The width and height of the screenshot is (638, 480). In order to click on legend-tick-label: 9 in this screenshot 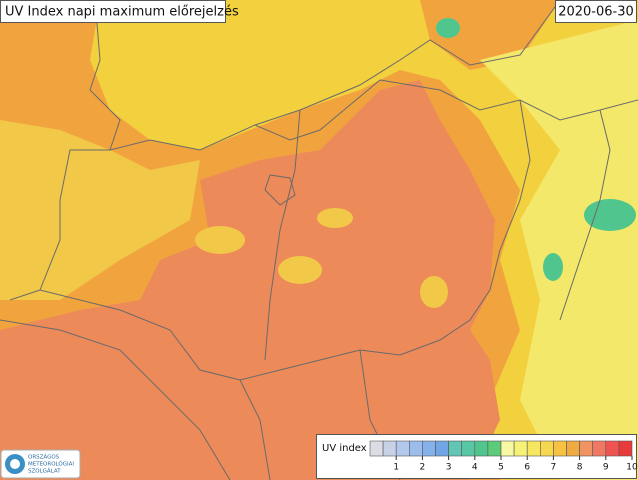, I will do `click(606, 468)`.